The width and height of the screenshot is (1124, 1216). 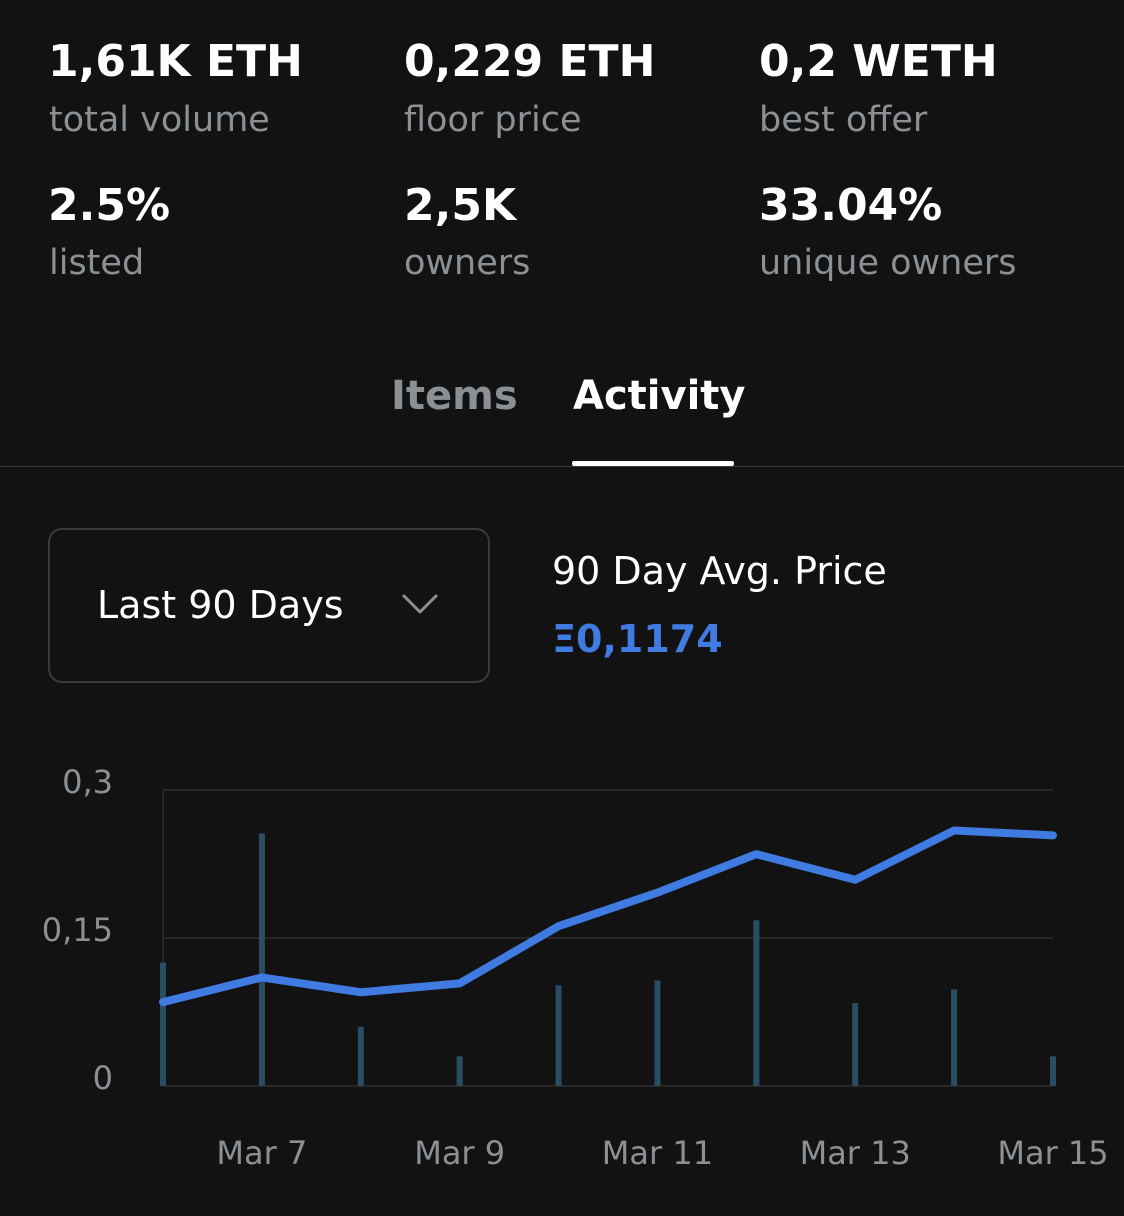 I want to click on x-tick-label: Mar 9, so click(x=459, y=1153).